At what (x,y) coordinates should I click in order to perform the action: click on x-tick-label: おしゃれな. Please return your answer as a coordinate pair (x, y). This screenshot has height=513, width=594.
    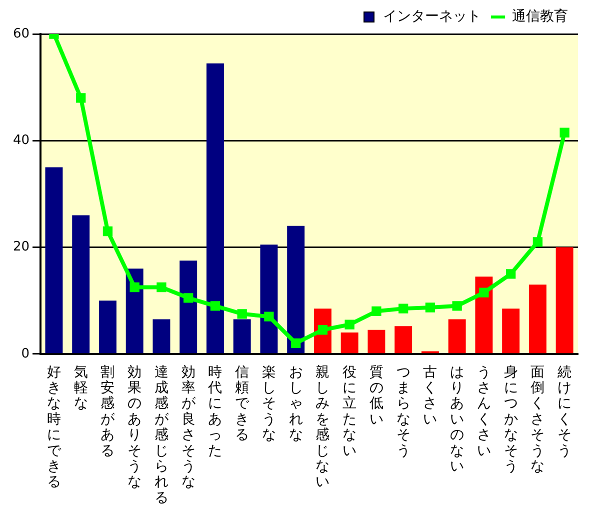
    Looking at the image, I should click on (295, 404).